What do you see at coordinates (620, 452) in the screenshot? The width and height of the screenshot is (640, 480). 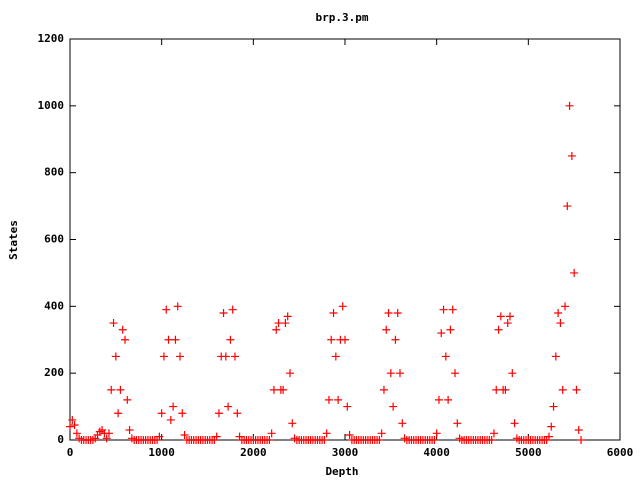 I see `x-tick-label: 6000` at bounding box center [620, 452].